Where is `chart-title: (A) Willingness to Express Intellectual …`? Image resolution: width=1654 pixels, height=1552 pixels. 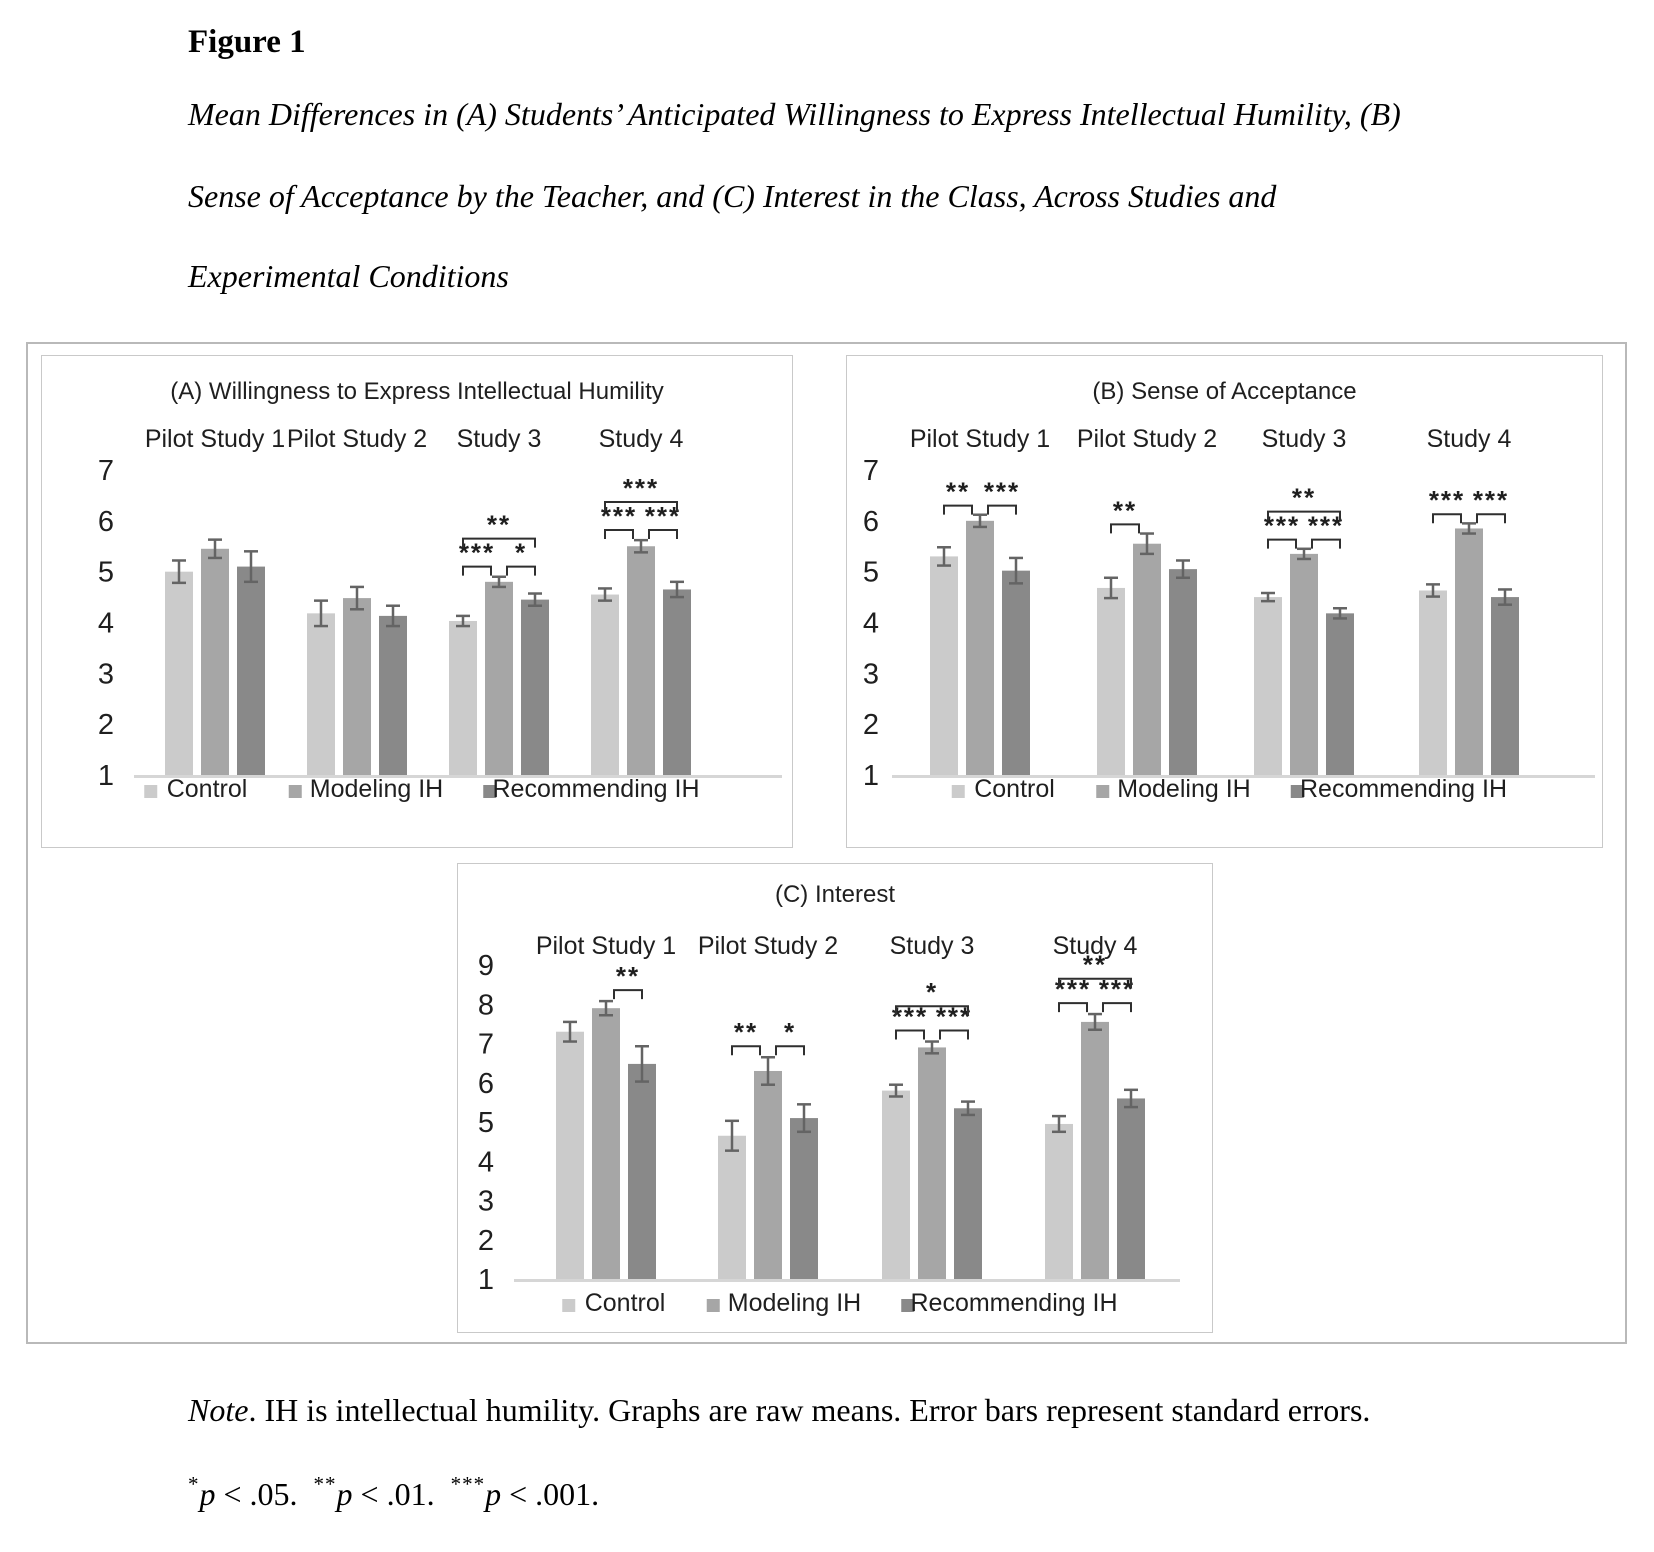 chart-title: (A) Willingness to Express Intellectual … is located at coordinates (417, 391).